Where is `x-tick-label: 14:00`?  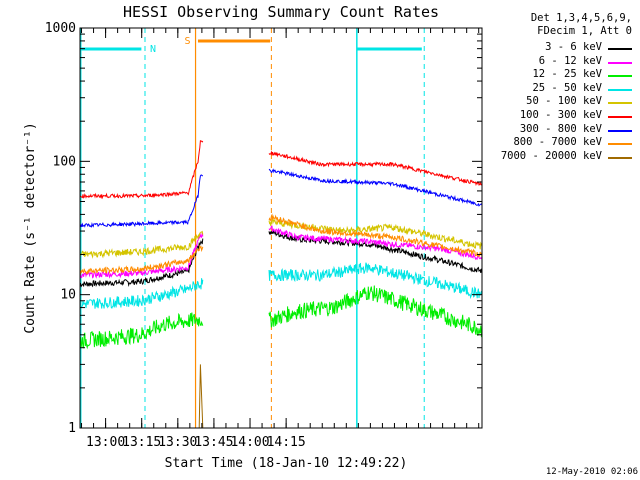
x-tick-label: 14:00 is located at coordinates (249, 442).